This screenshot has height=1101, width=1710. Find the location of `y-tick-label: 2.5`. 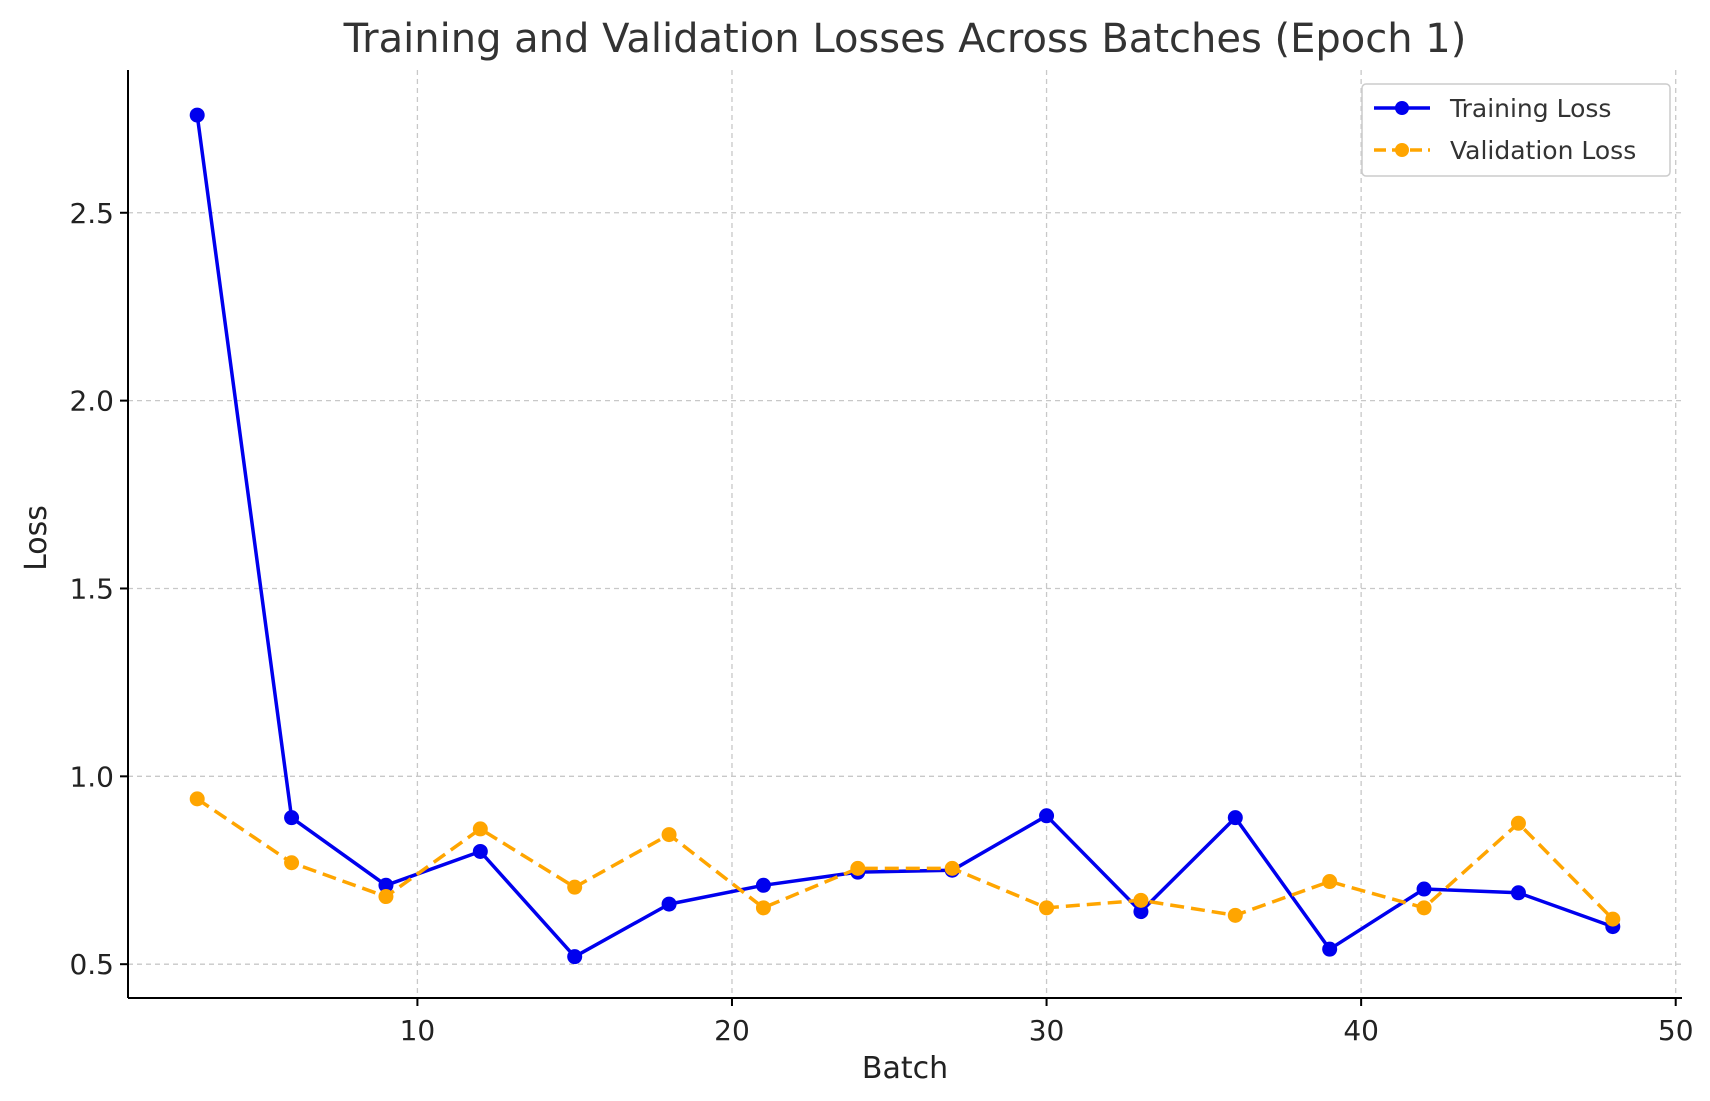

y-tick-label: 2.5 is located at coordinates (91, 213).